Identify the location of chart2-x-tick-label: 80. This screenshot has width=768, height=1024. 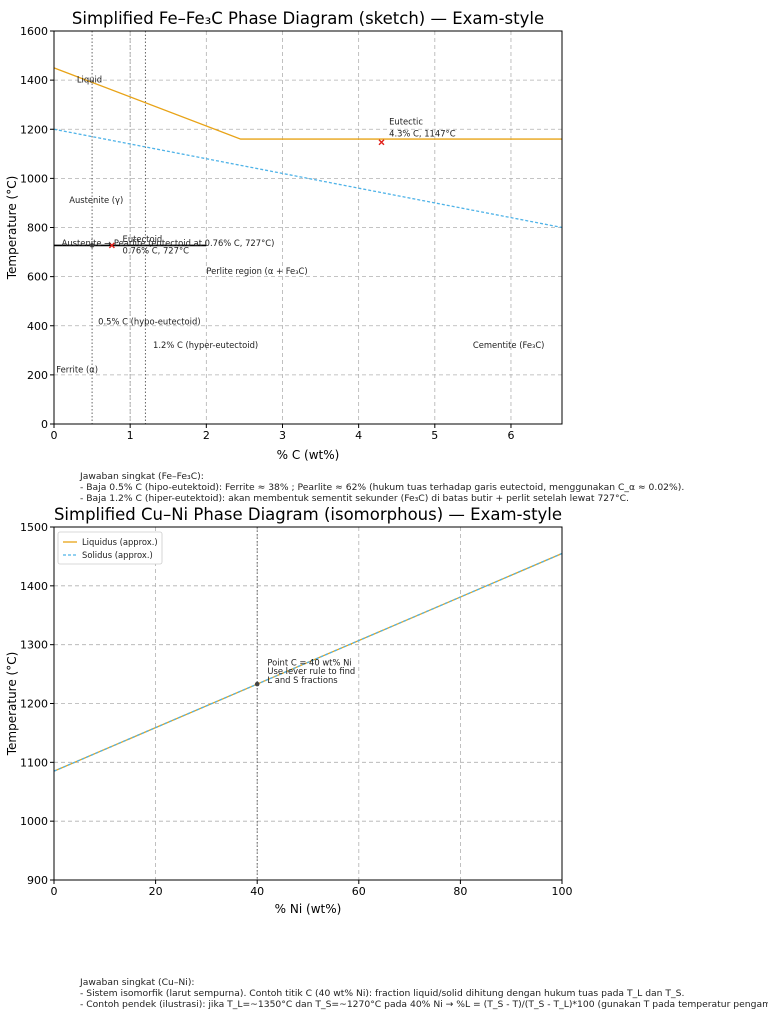
(460, 891).